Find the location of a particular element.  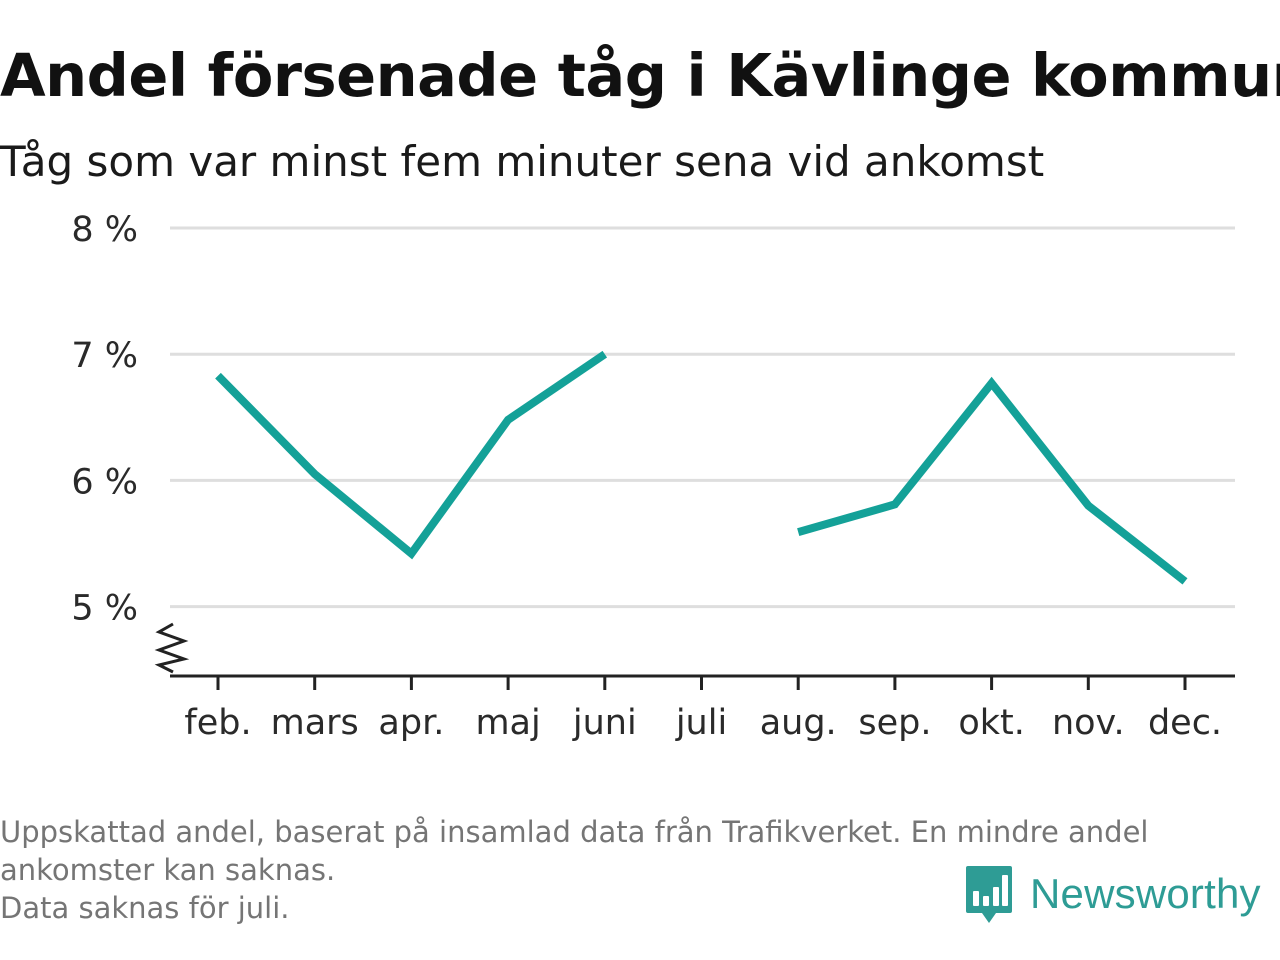

x-tick-label: dec. is located at coordinates (1185, 723).